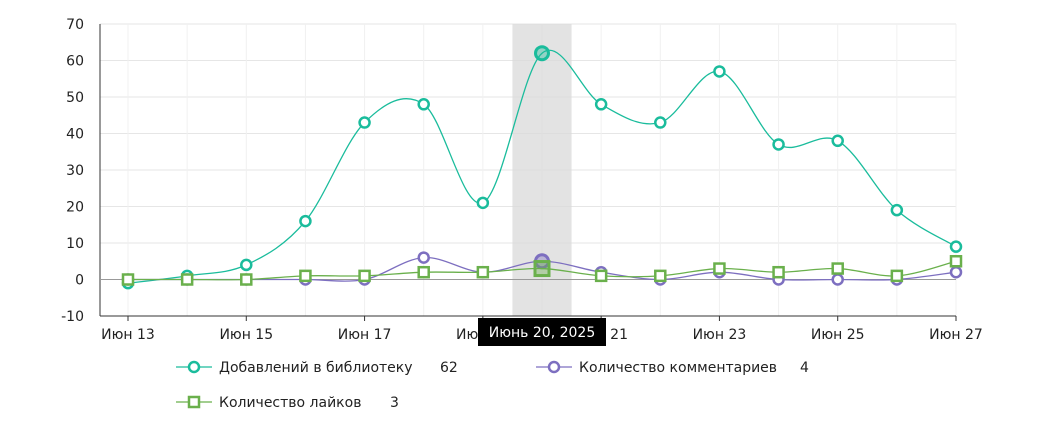 This screenshot has width=1050, height=430. Describe the element at coordinates (720, 335) in the screenshot. I see `x-tick-label: Июн 23` at that location.